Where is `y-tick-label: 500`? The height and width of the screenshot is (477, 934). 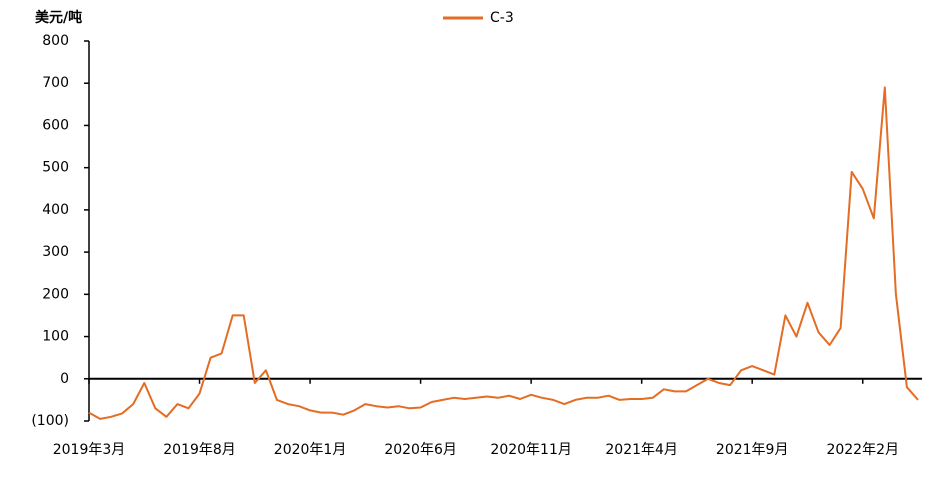
y-tick-label: 500 is located at coordinates (55, 168).